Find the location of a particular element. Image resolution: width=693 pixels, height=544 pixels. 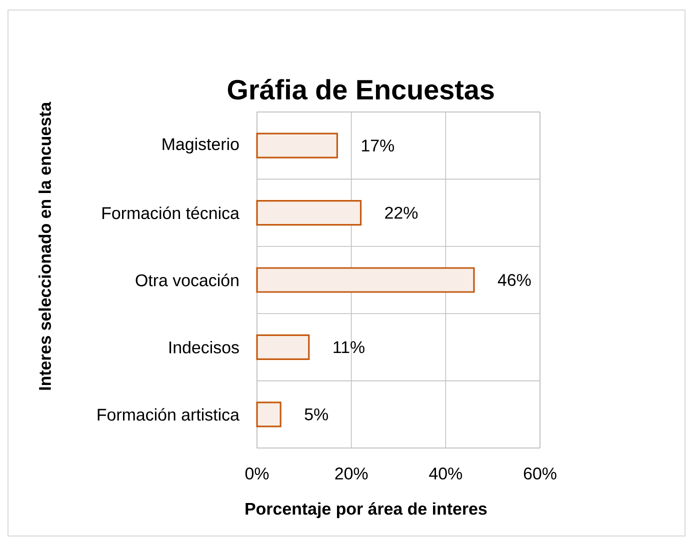

y-tick-label: Formación técnica is located at coordinates (171, 213).